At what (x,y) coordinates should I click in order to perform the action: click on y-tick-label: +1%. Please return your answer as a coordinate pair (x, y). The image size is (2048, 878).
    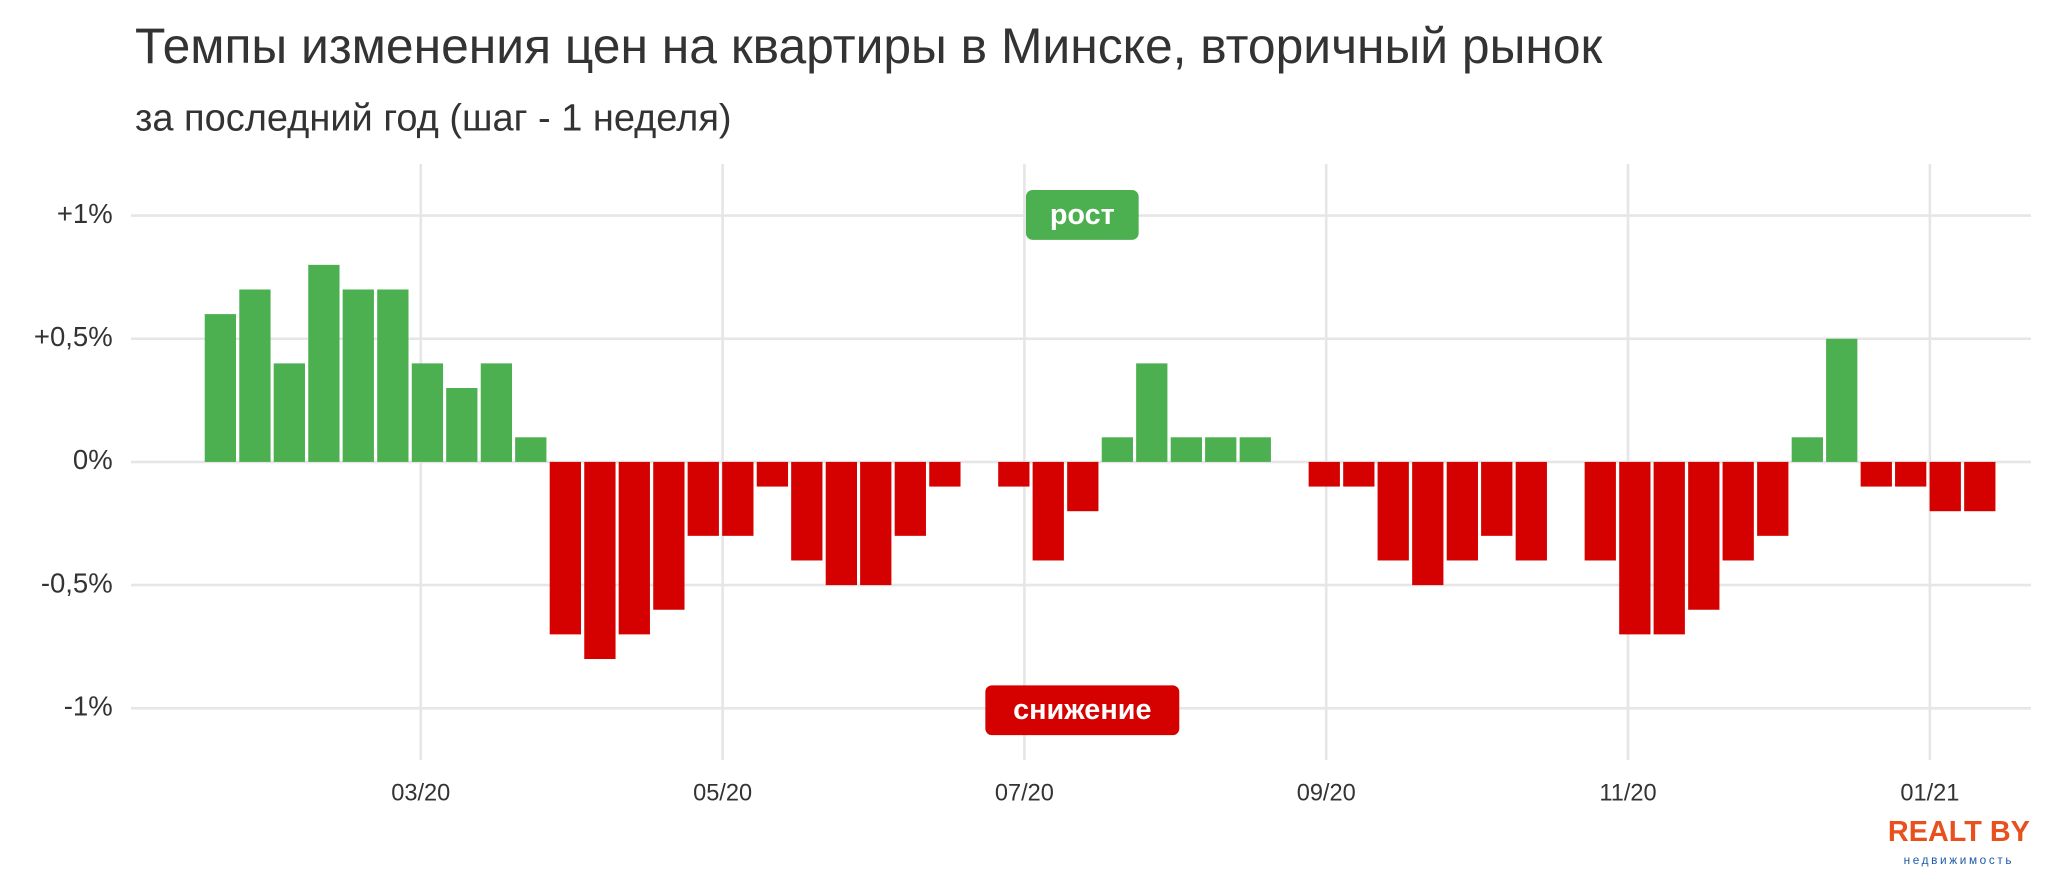
    Looking at the image, I should click on (85, 213).